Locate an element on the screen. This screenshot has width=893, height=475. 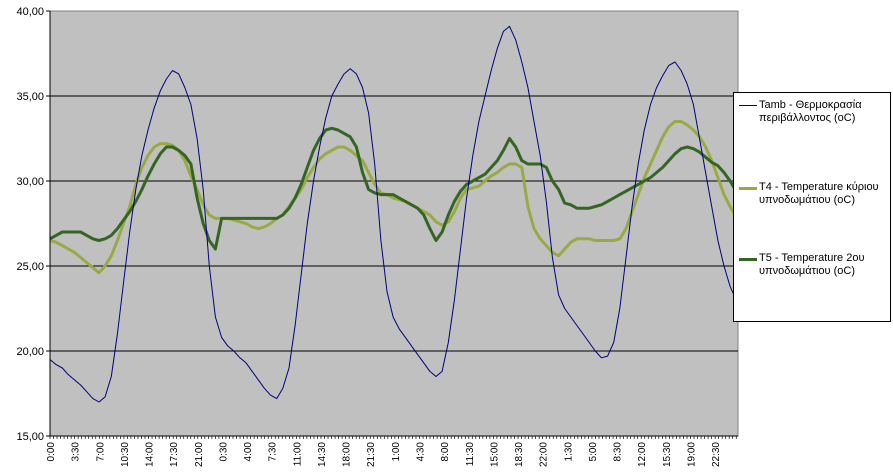
x-tick-label: 18:30 is located at coordinates (519, 454).